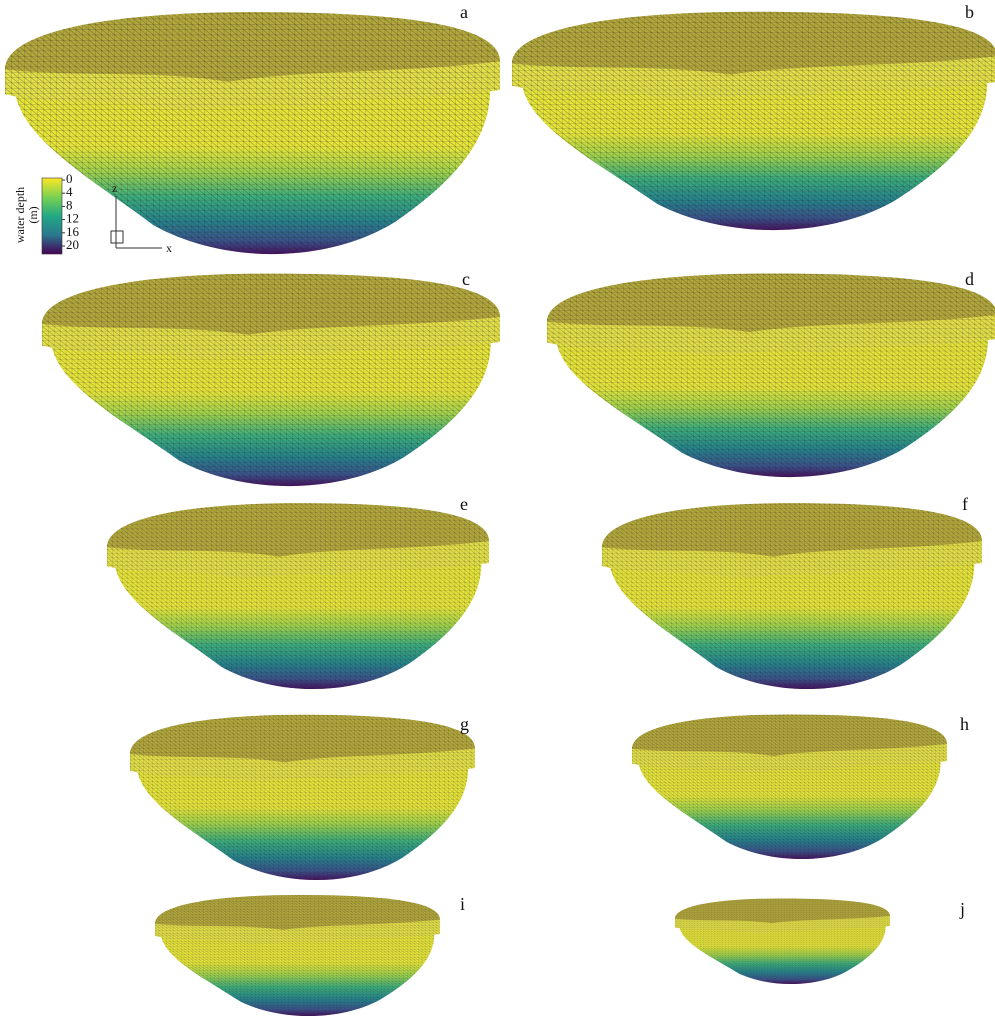 The width and height of the screenshot is (995, 1024). What do you see at coordinates (969, 279) in the screenshot?
I see `panel-label: d` at bounding box center [969, 279].